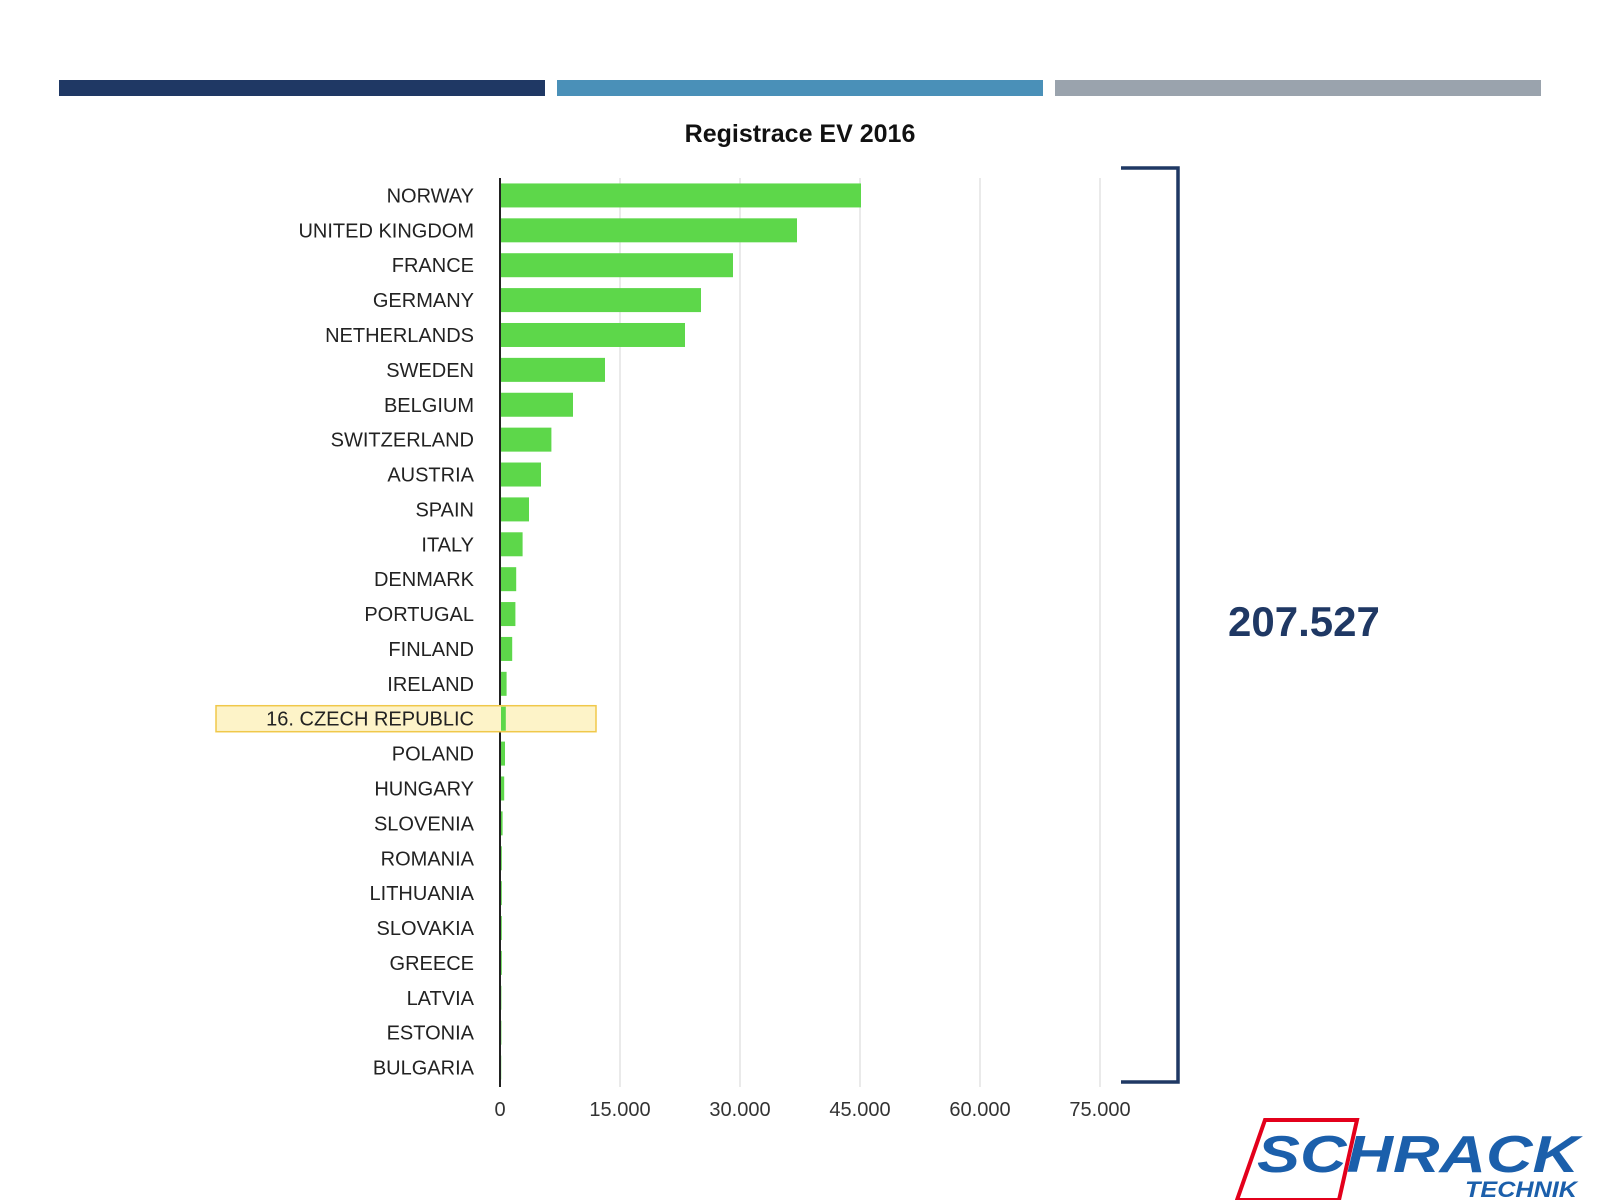 This screenshot has width=1600, height=1200. What do you see at coordinates (419, 615) in the screenshot?
I see `category-label: PORTUGAL` at bounding box center [419, 615].